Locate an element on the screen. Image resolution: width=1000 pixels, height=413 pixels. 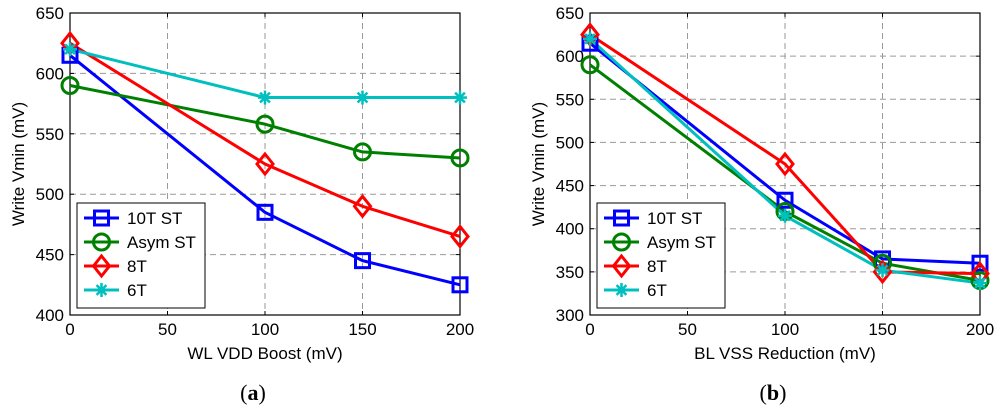
x-axis-label: WL VDD Boost (mV) is located at coordinates (264, 353).